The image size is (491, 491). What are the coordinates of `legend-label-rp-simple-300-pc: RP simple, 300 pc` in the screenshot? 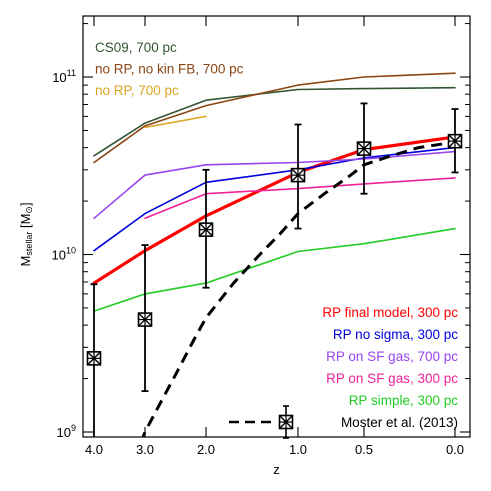 It's located at (404, 400).